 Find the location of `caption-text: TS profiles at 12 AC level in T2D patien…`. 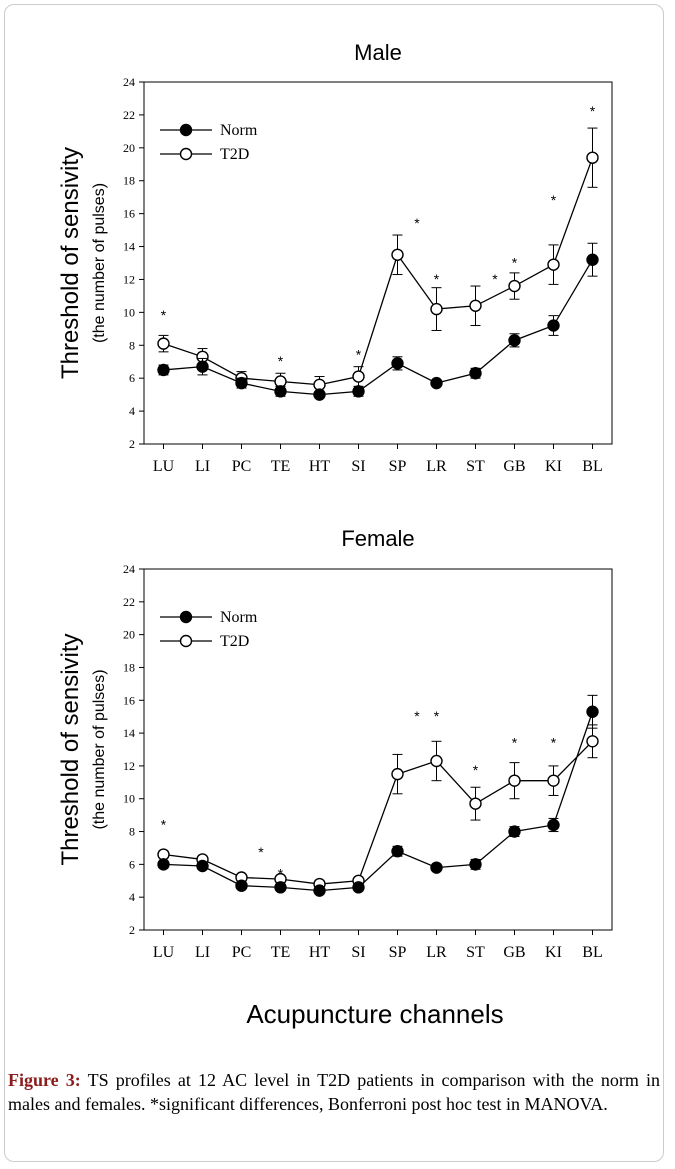

caption-text: TS profiles at 12 AC level in T2D patien… is located at coordinates (334, 1092).